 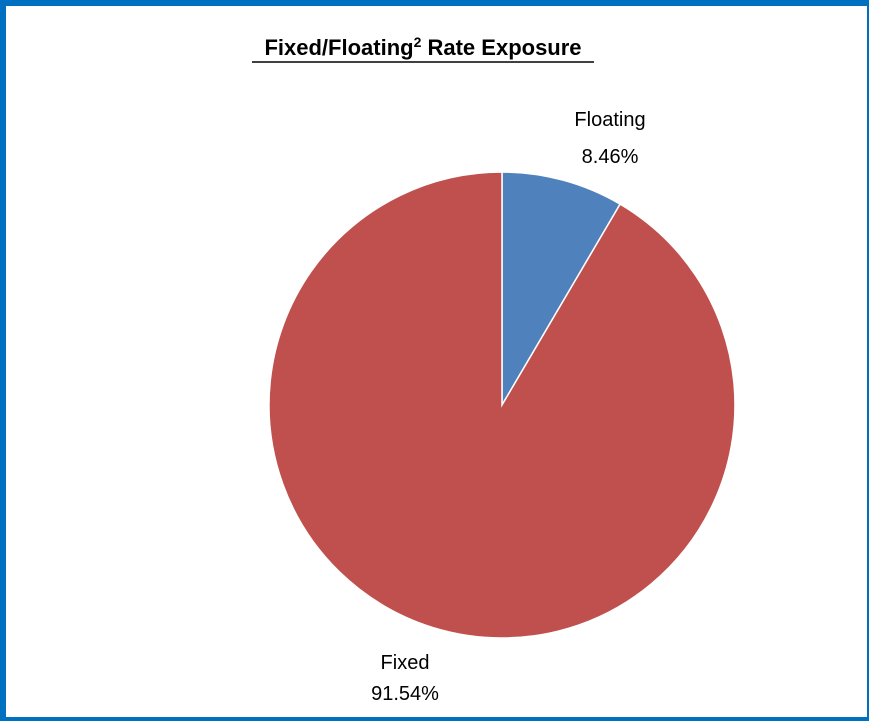 What do you see at coordinates (609, 120) in the screenshot?
I see `slice-label-name-floating: Floating` at bounding box center [609, 120].